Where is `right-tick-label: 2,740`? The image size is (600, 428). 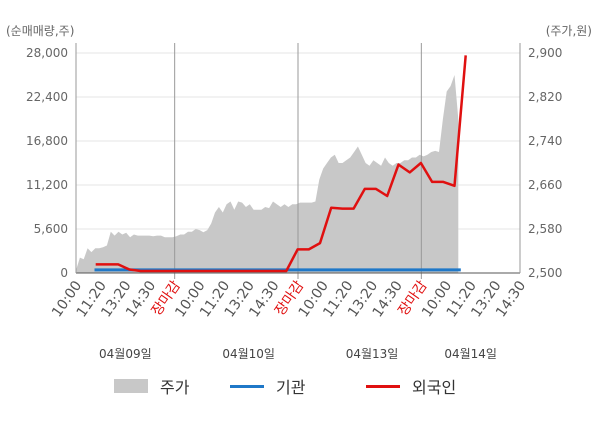 right-tick-label: 2,740 is located at coordinates (545, 141).